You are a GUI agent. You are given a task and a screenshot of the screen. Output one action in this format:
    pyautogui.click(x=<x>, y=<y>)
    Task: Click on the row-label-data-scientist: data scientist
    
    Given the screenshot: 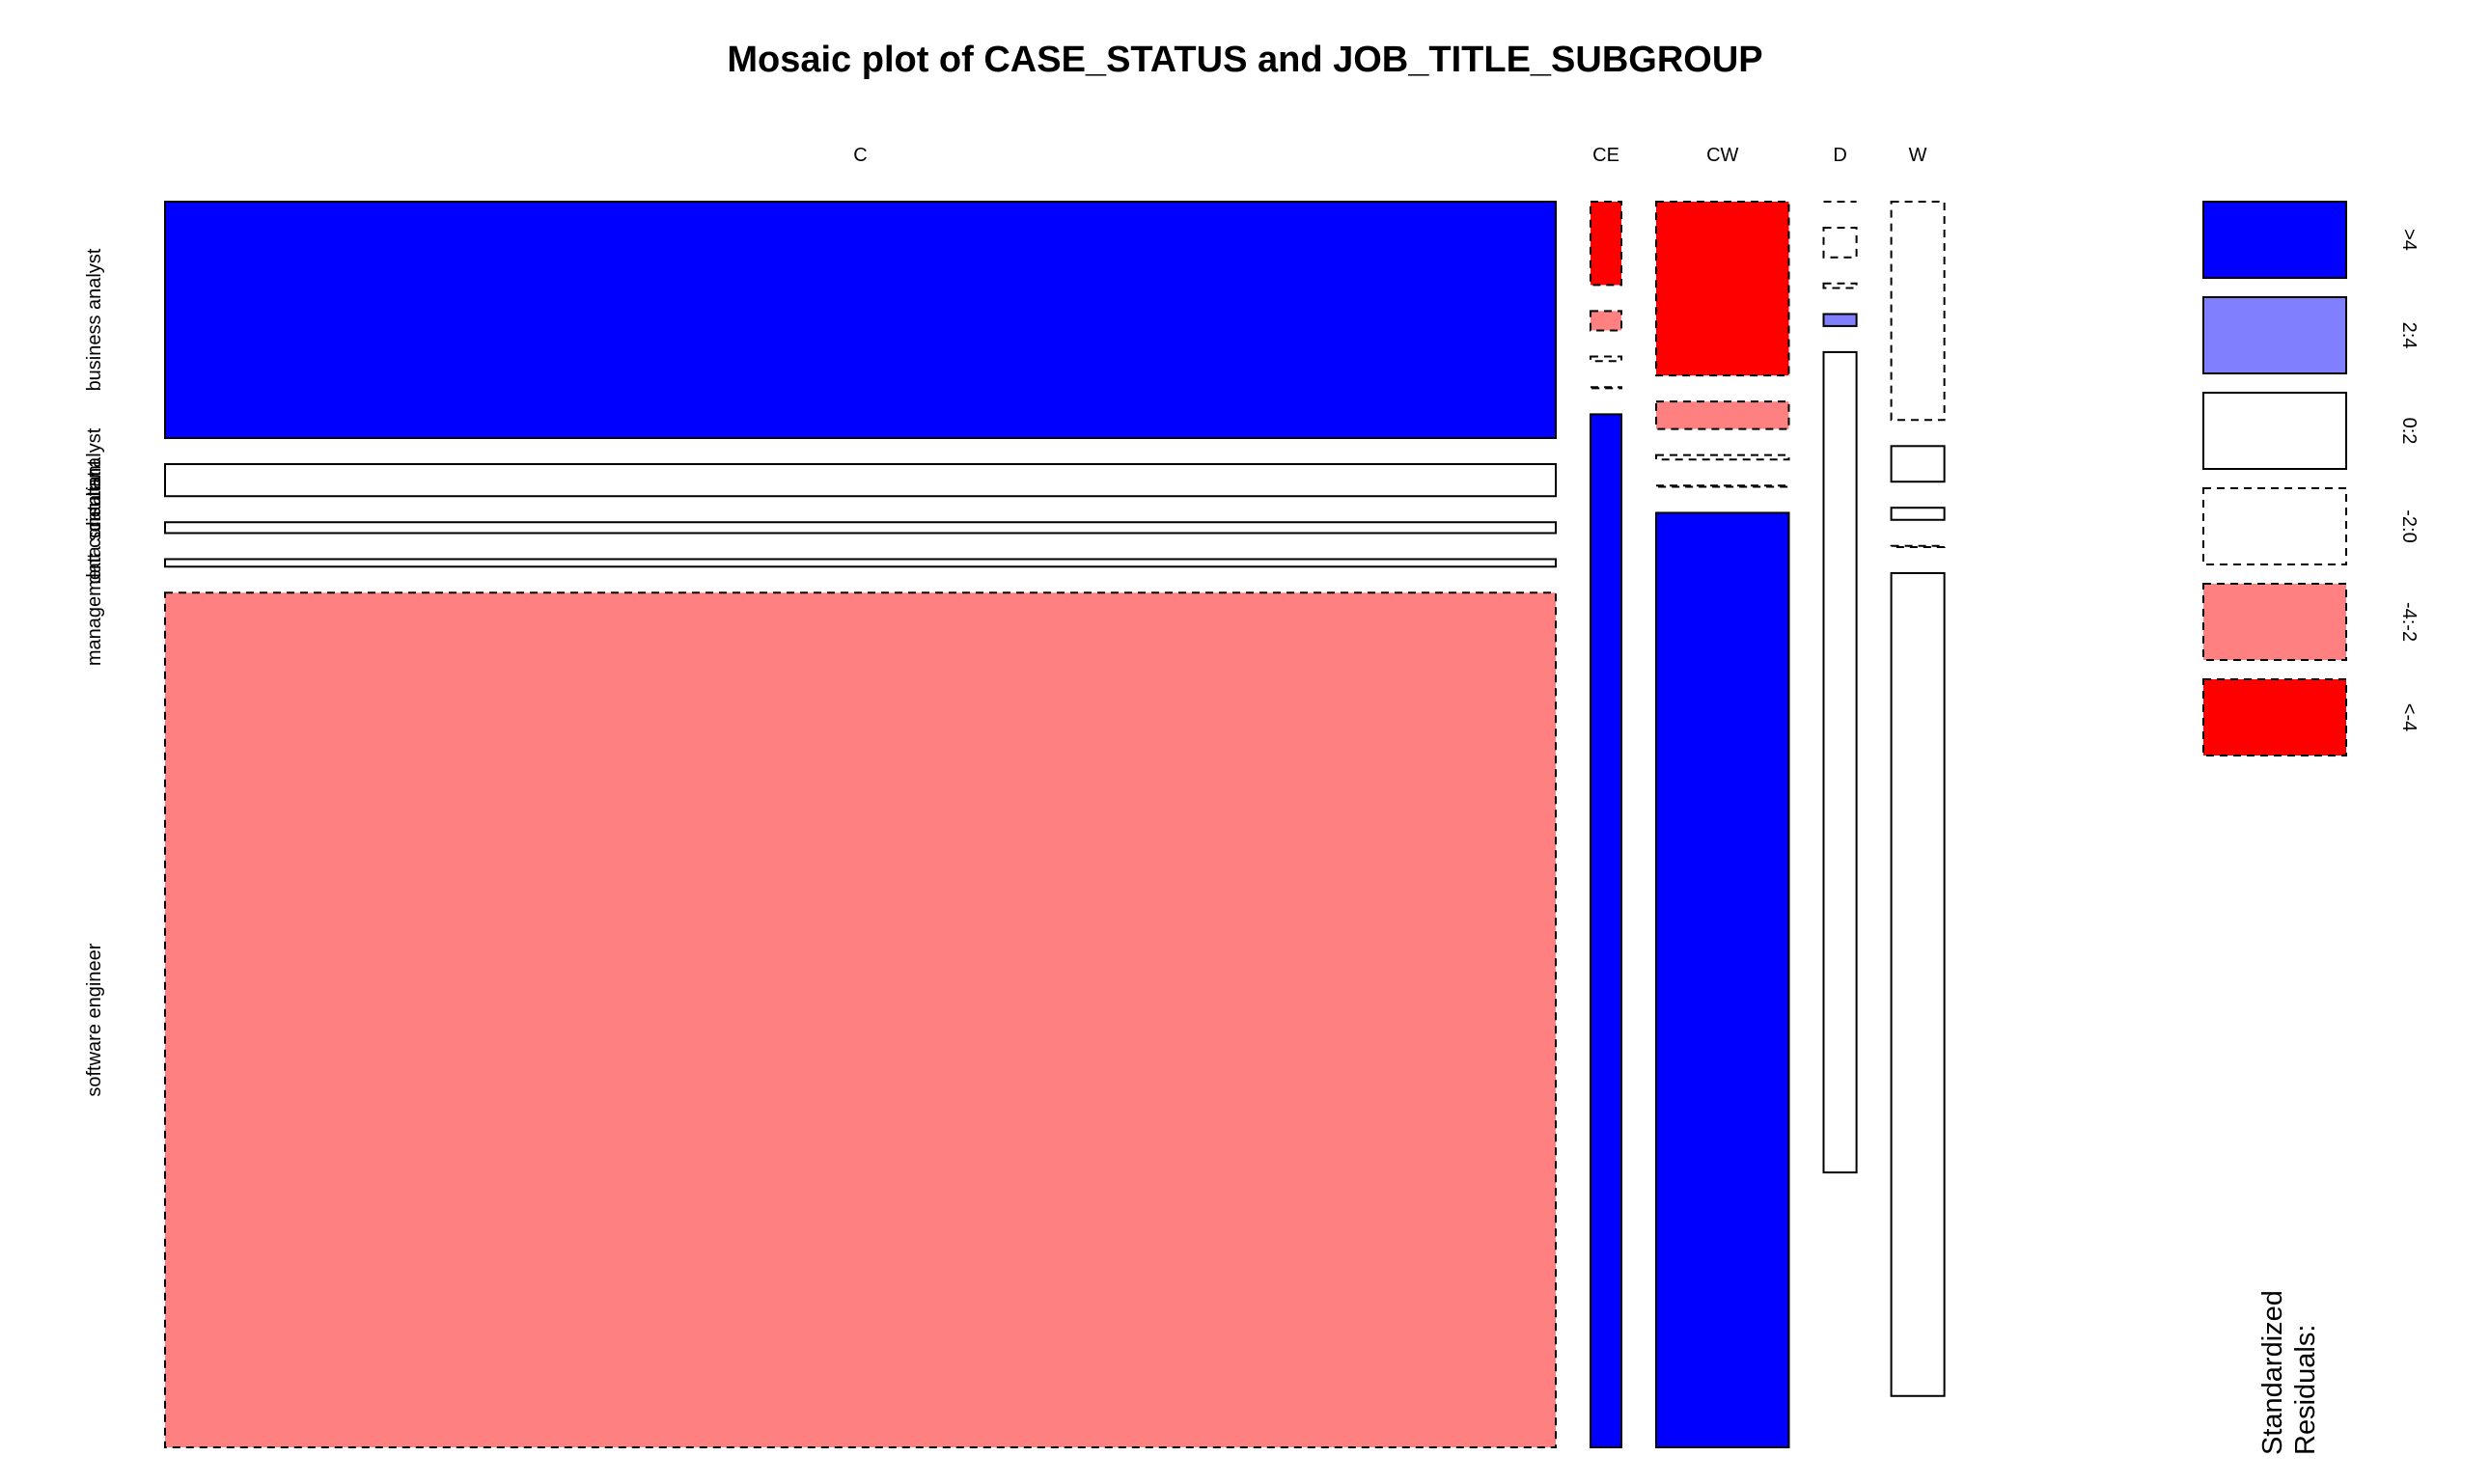 What is the action you would take?
    pyautogui.click(x=95, y=527)
    